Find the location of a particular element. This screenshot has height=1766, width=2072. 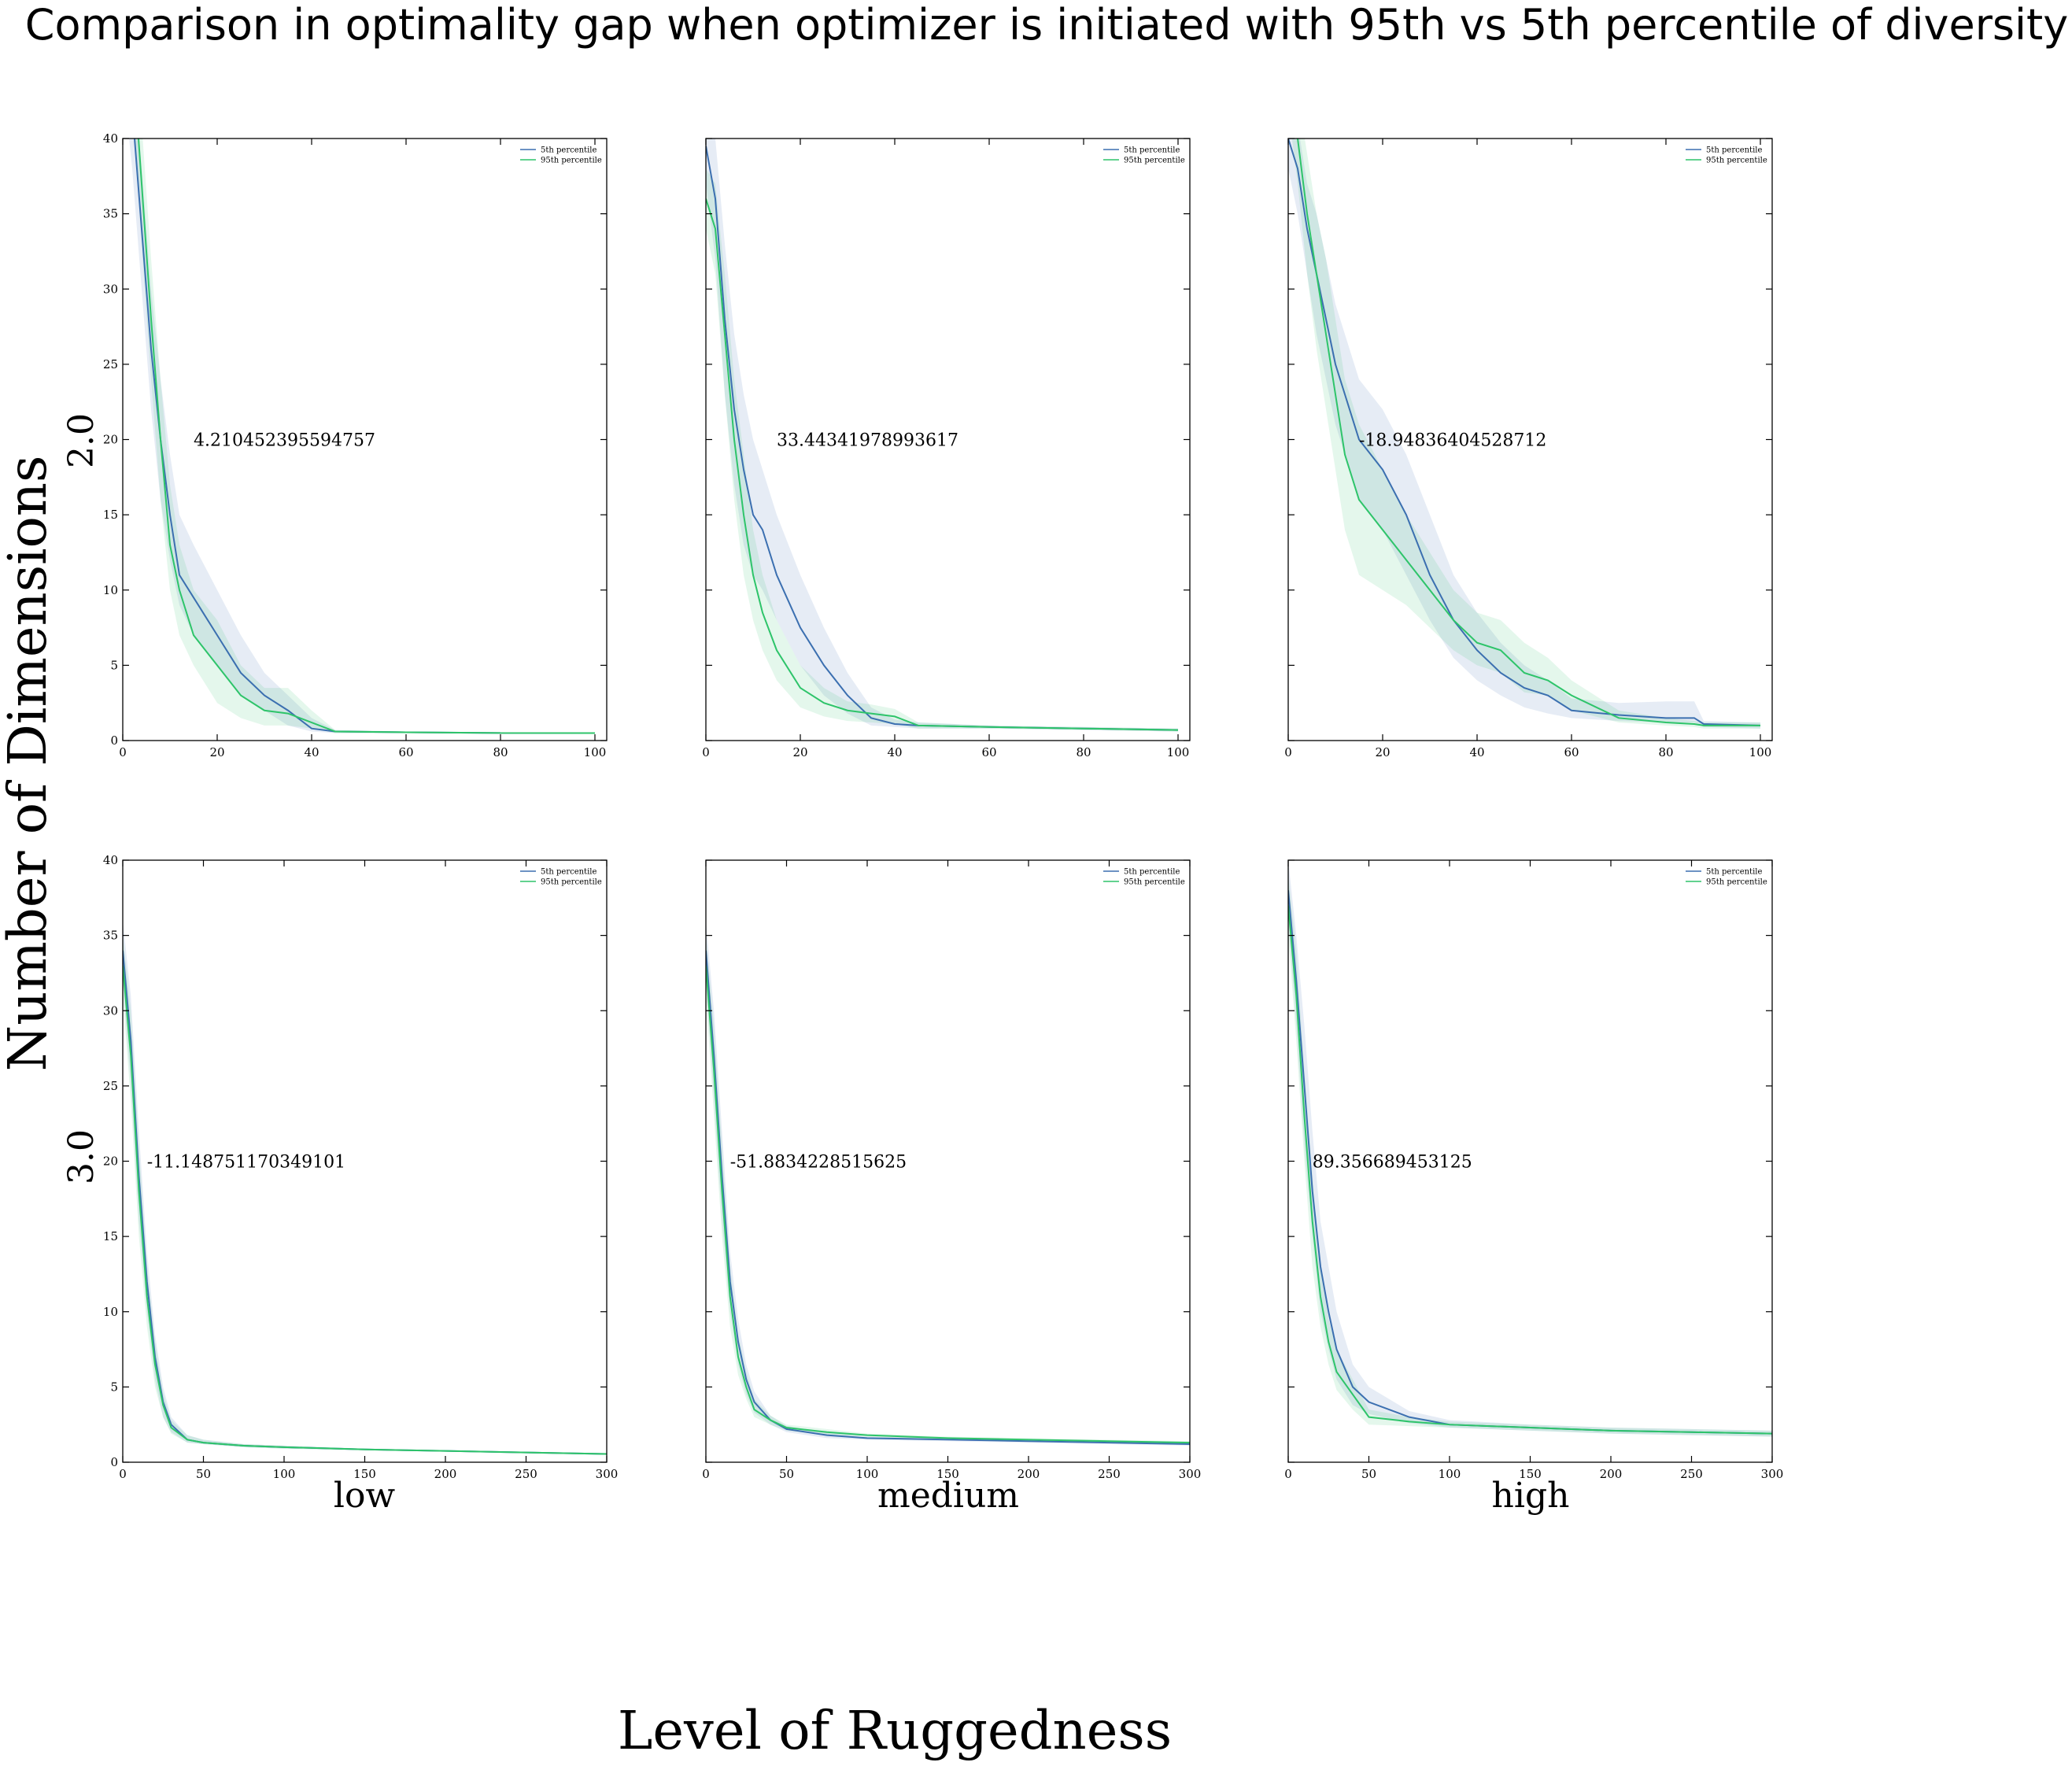

y-tick-label: 40 is located at coordinates (110, 860).